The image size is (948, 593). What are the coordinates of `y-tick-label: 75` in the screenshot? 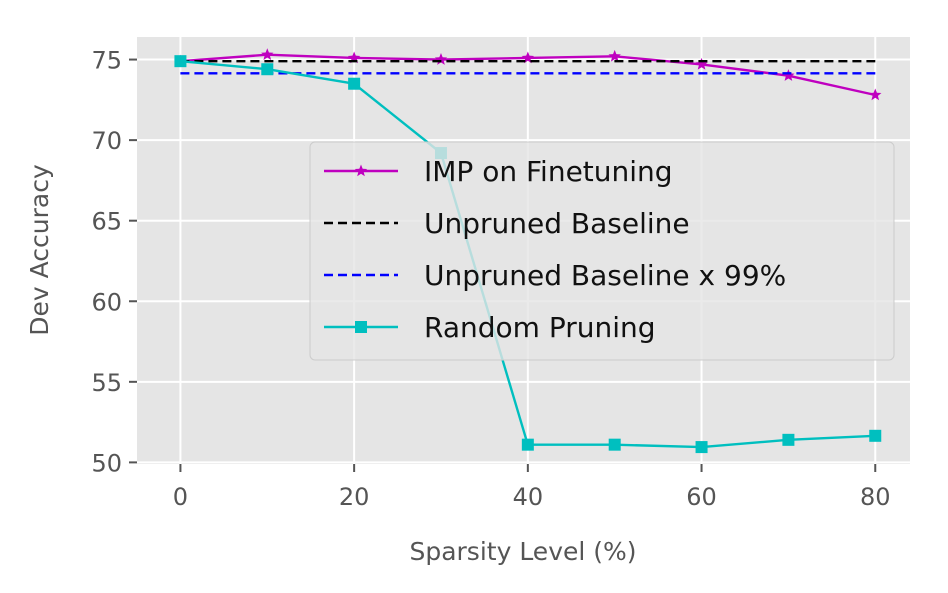 It's located at (106, 61).